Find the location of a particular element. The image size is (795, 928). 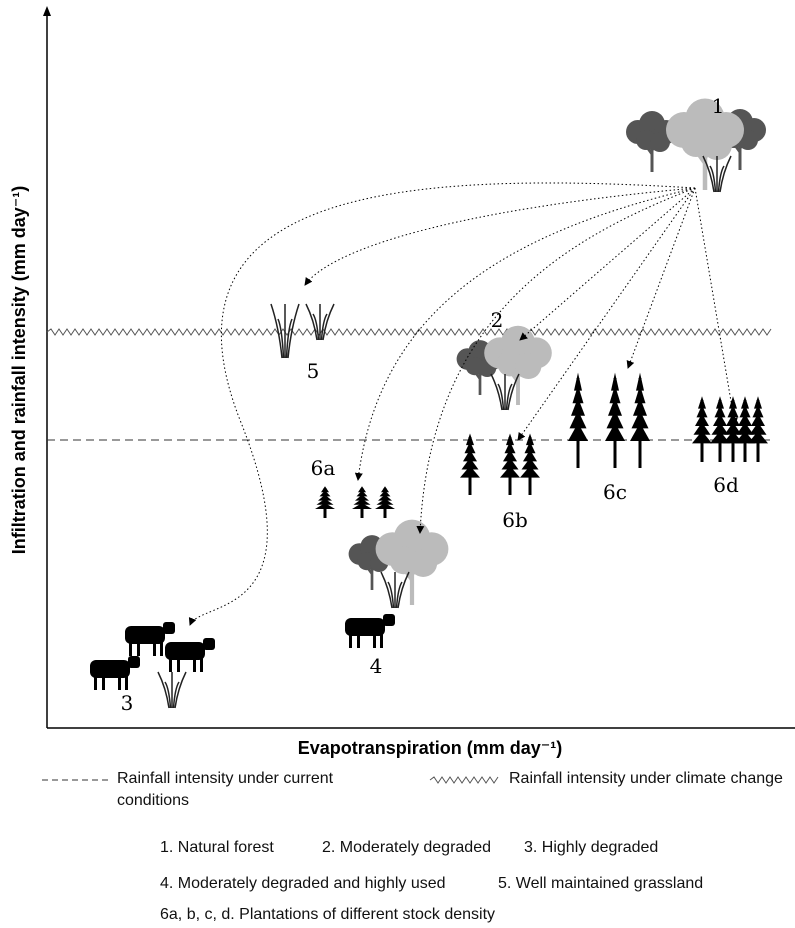

node-label: 3 is located at coordinates (127, 703).